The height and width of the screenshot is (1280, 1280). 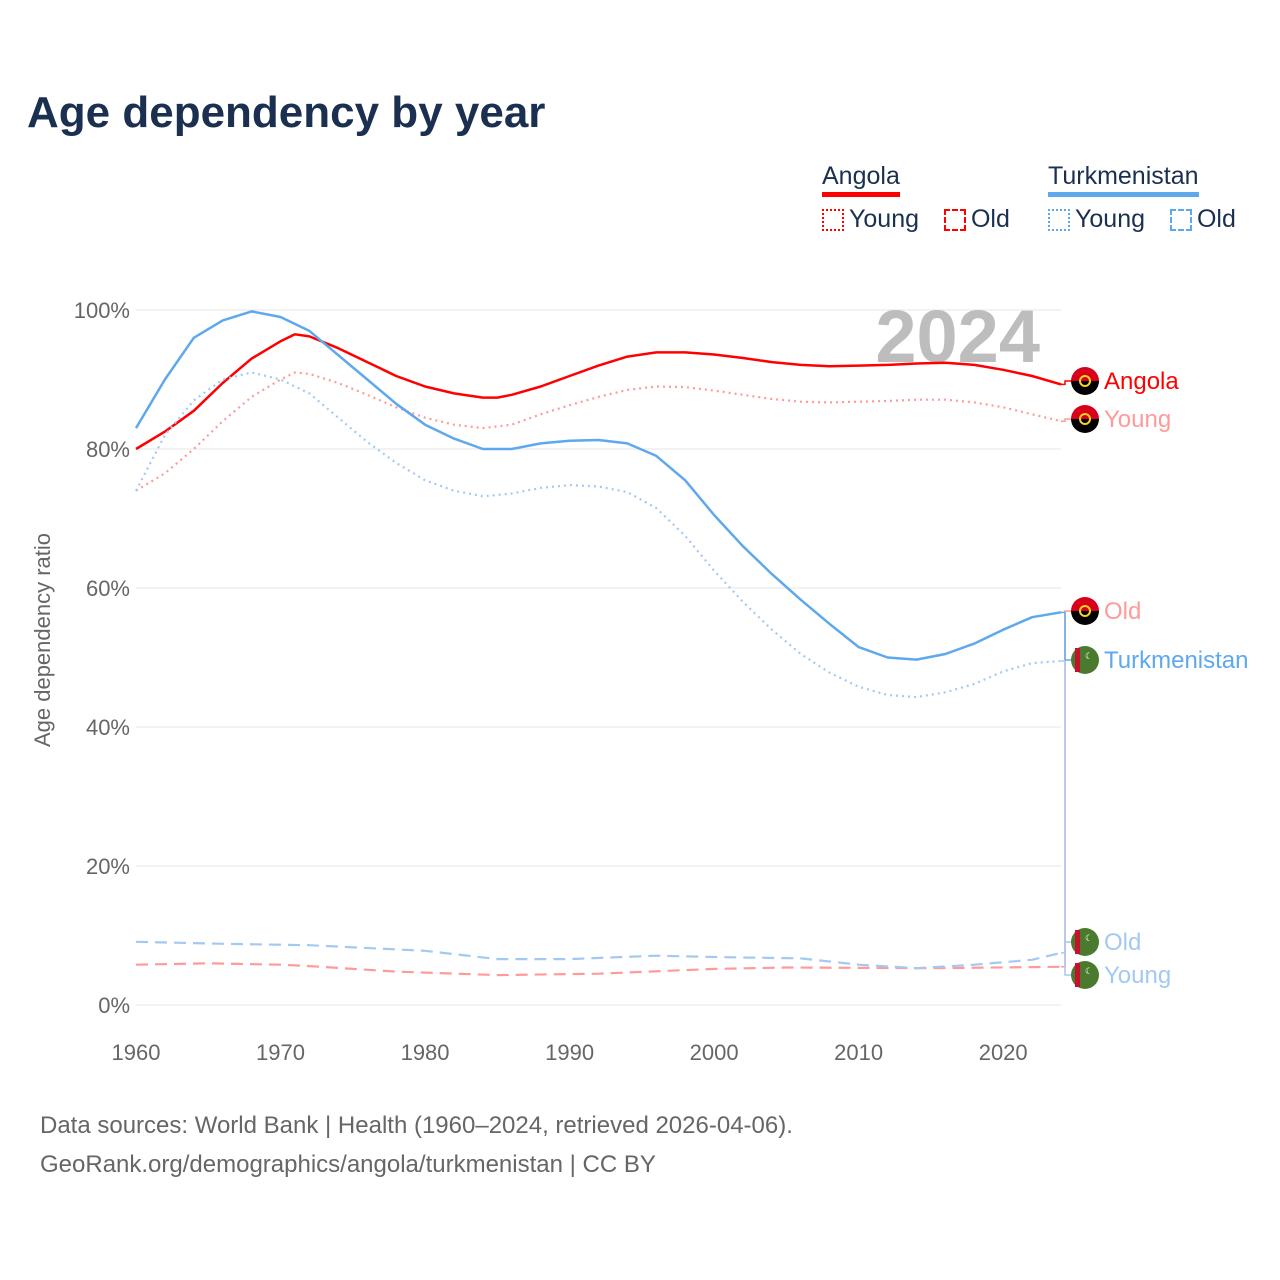 What do you see at coordinates (425, 1052) in the screenshot?
I see `x-tick-label: 1980` at bounding box center [425, 1052].